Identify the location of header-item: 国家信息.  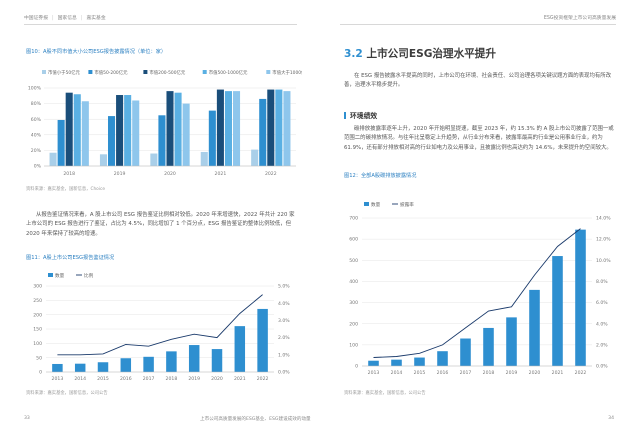
(67, 18).